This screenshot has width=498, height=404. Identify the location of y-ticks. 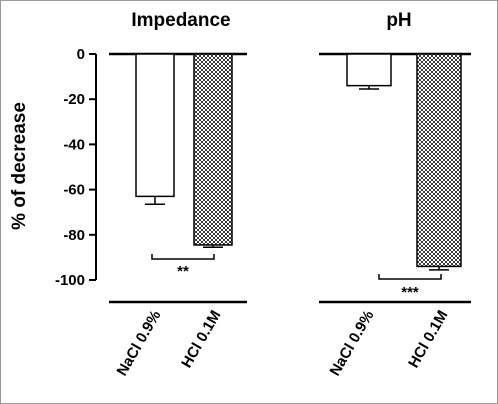
(92, 167).